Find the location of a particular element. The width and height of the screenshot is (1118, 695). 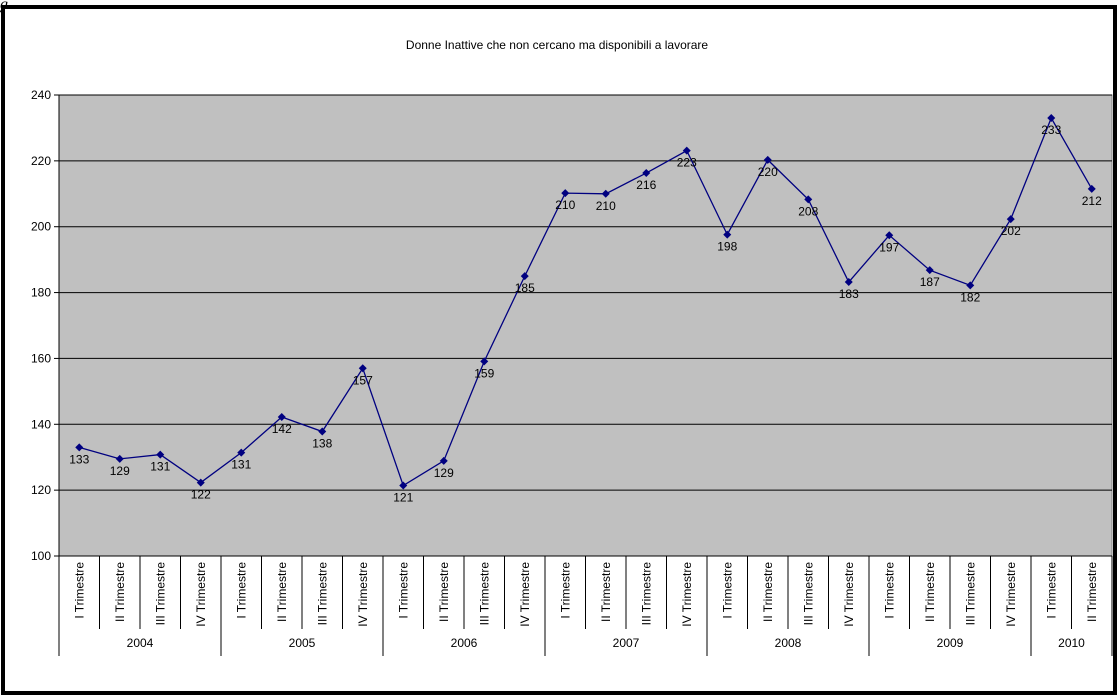

data-label: 142 is located at coordinates (282, 429).